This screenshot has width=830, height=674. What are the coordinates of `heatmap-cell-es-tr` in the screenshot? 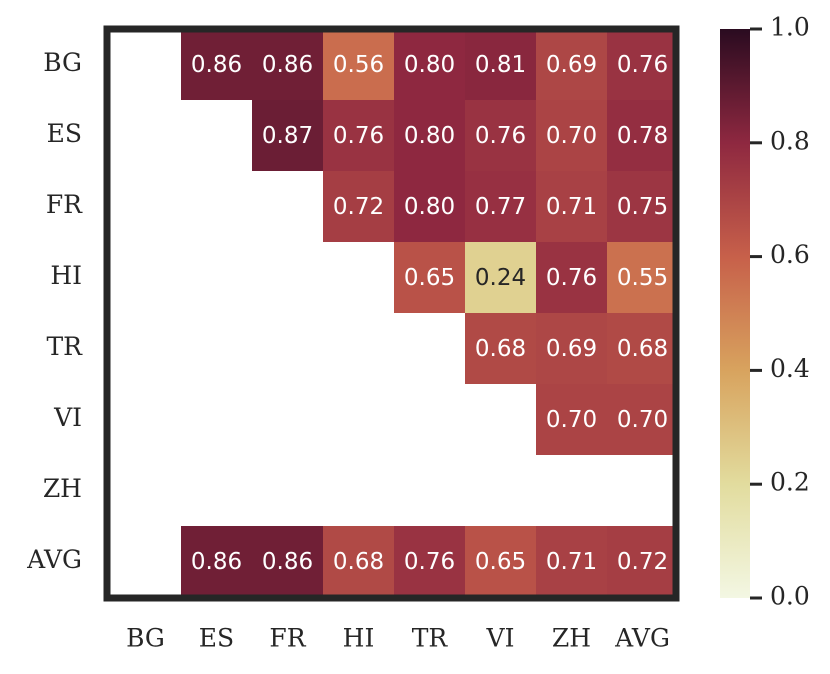 It's located at (429, 135).